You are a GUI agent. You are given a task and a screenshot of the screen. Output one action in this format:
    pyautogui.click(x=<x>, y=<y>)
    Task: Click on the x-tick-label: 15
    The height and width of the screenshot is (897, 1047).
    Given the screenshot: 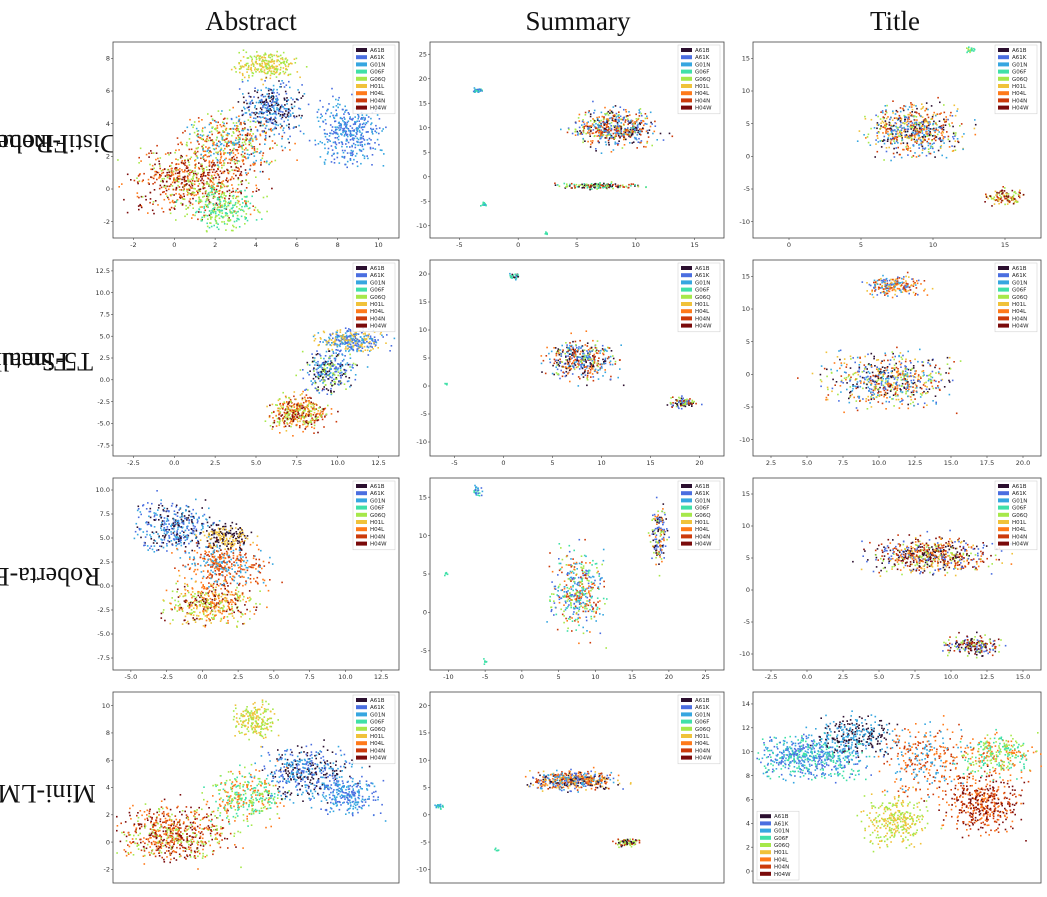 What is the action you would take?
    pyautogui.click(x=694, y=245)
    